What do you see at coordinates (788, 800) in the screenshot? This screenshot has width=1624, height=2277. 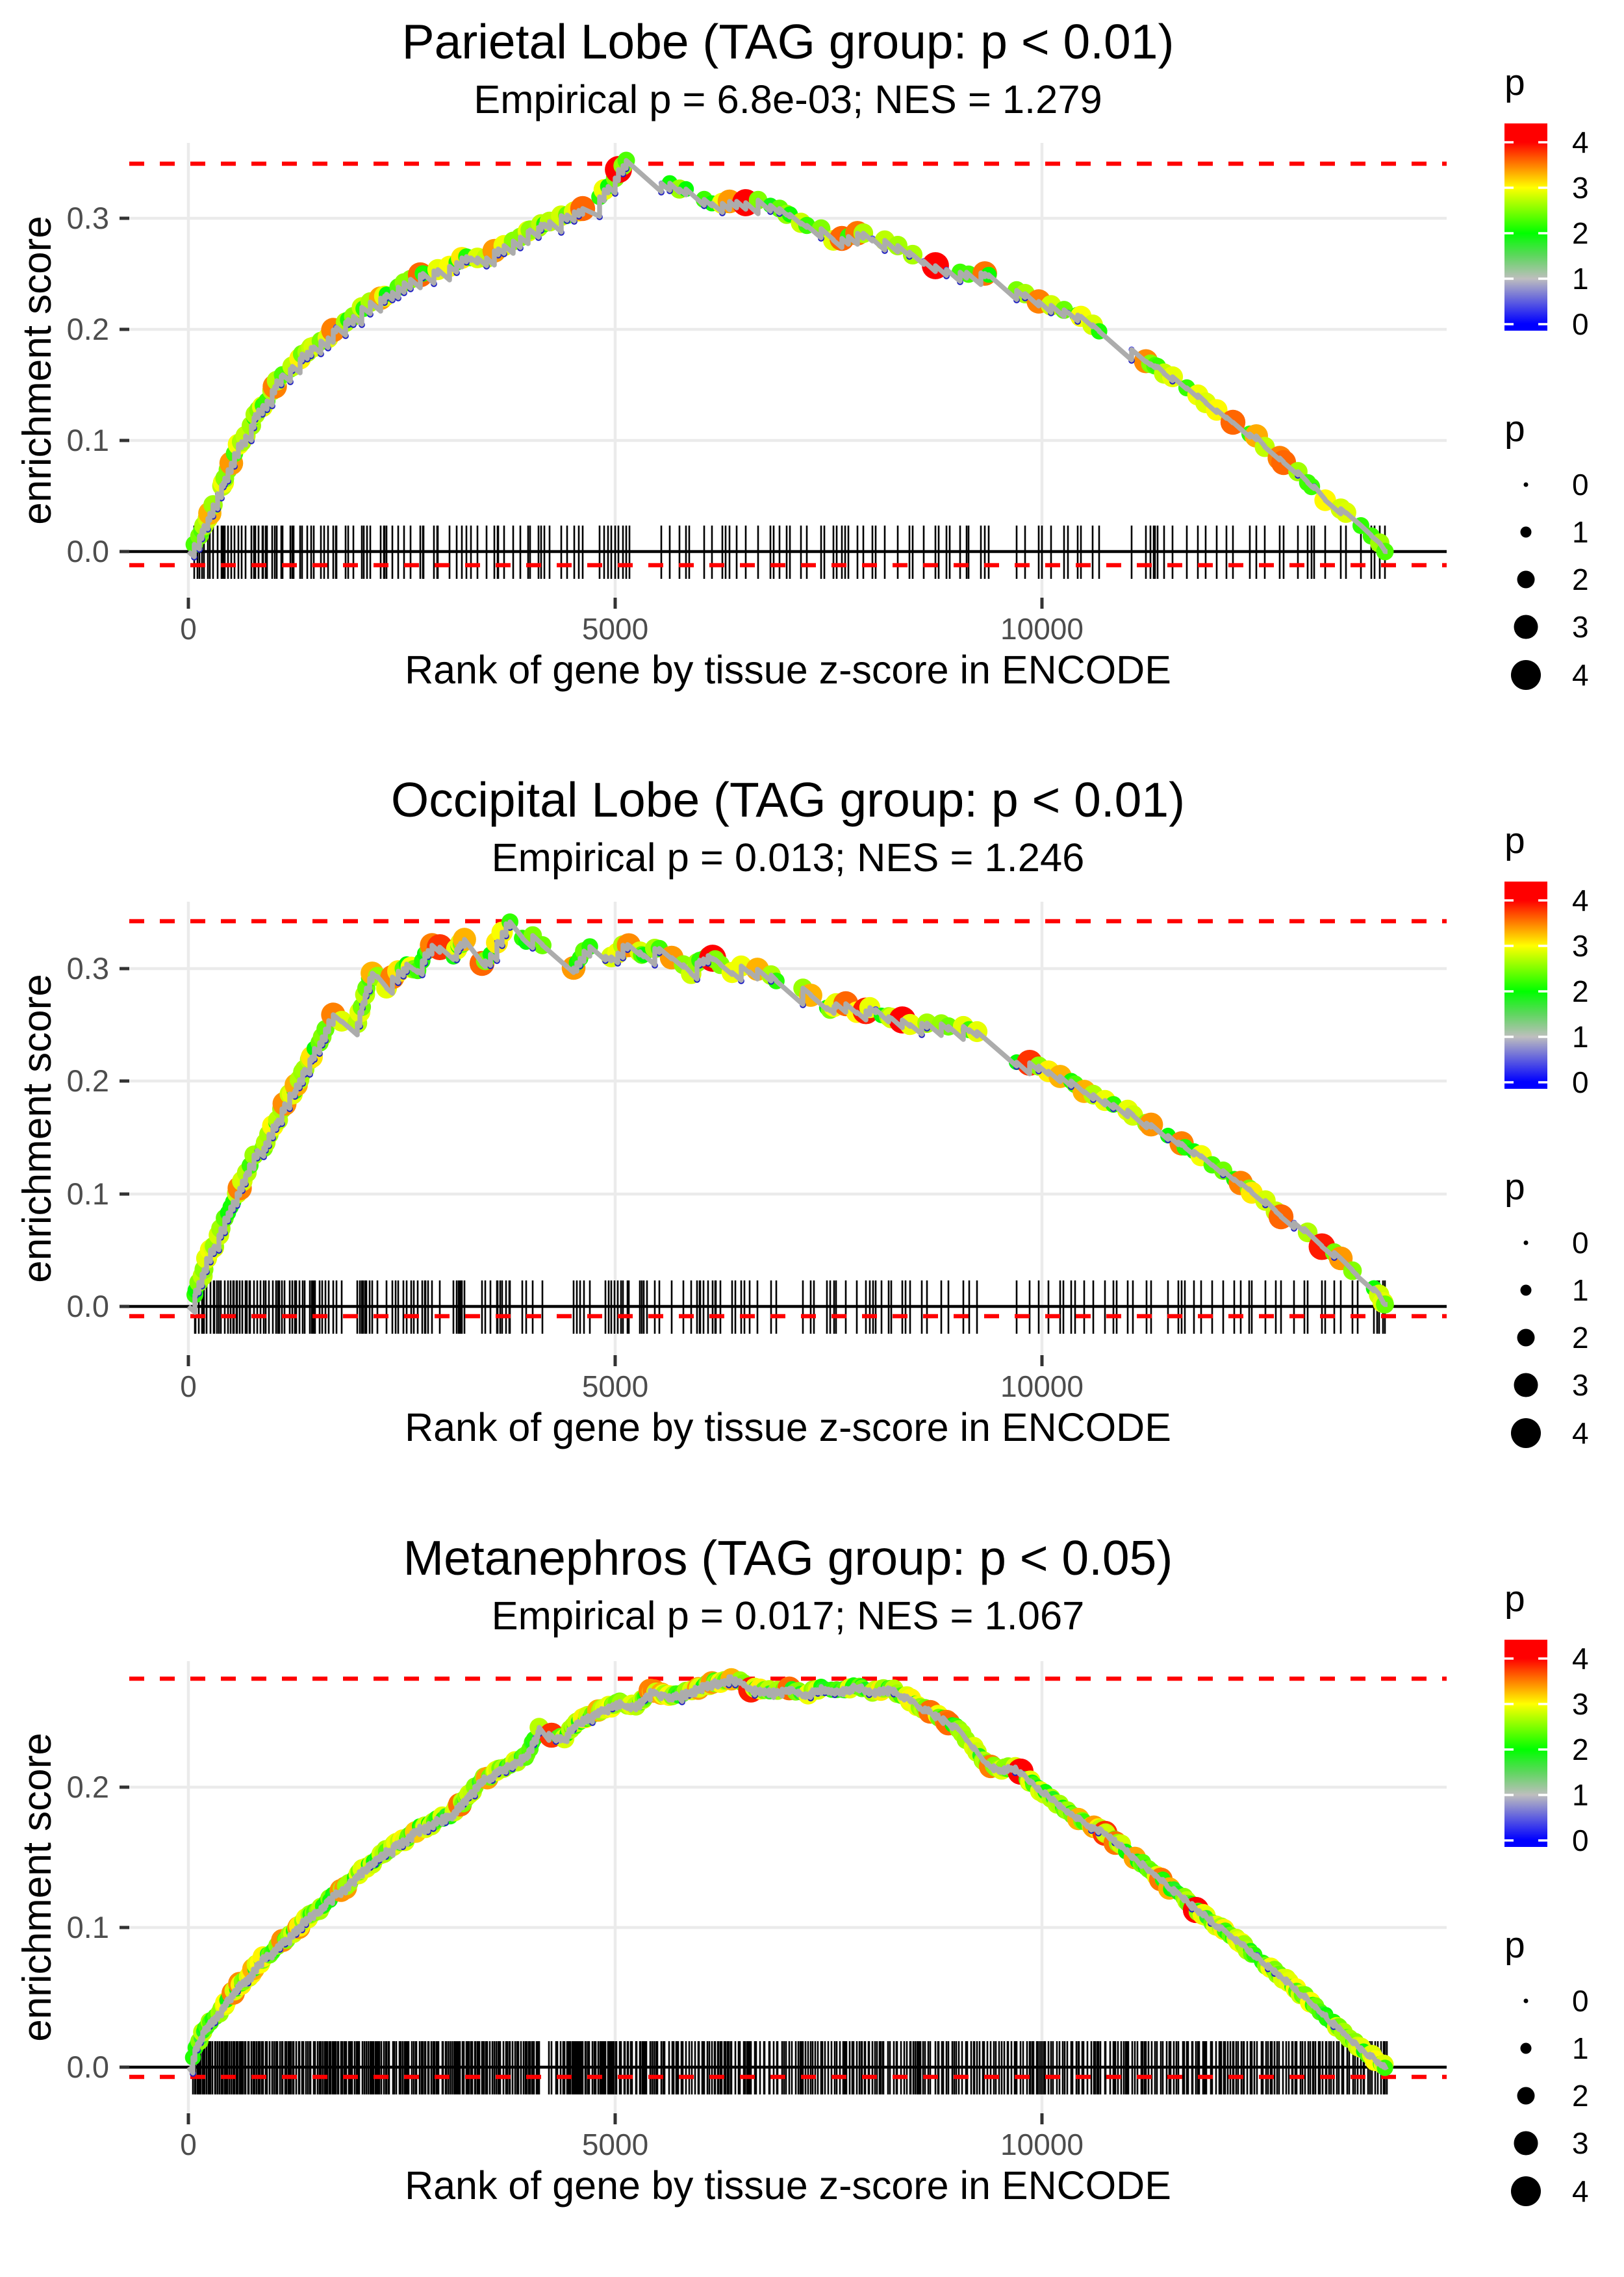 I see `svg-text:Occipital Lobe (TAG group: p <: Occipital Lobe (TAG group: p < 0.01)` at bounding box center [788, 800].